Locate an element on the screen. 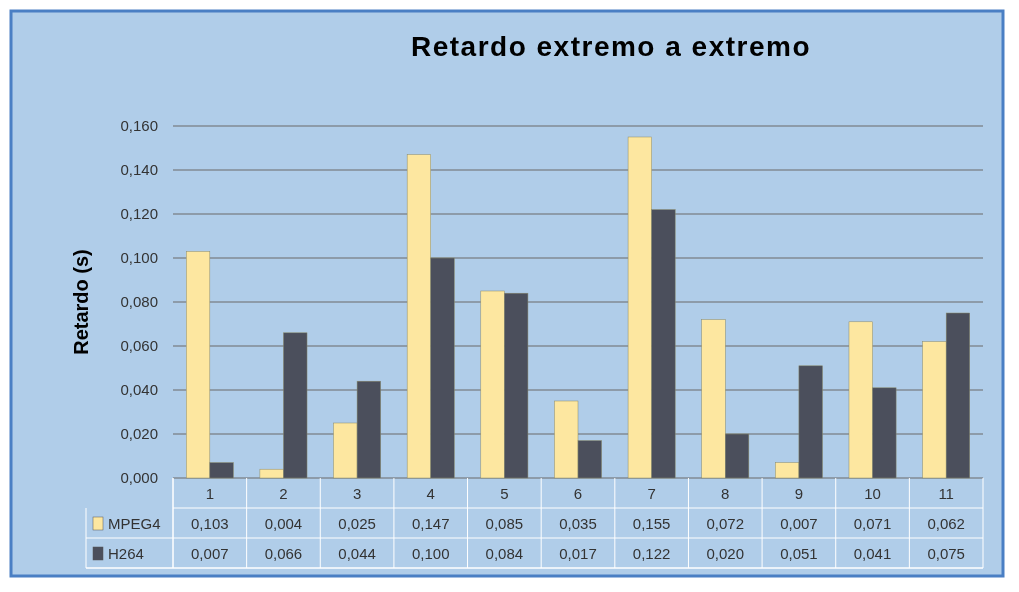  x-tick-label: 11 is located at coordinates (946, 493).